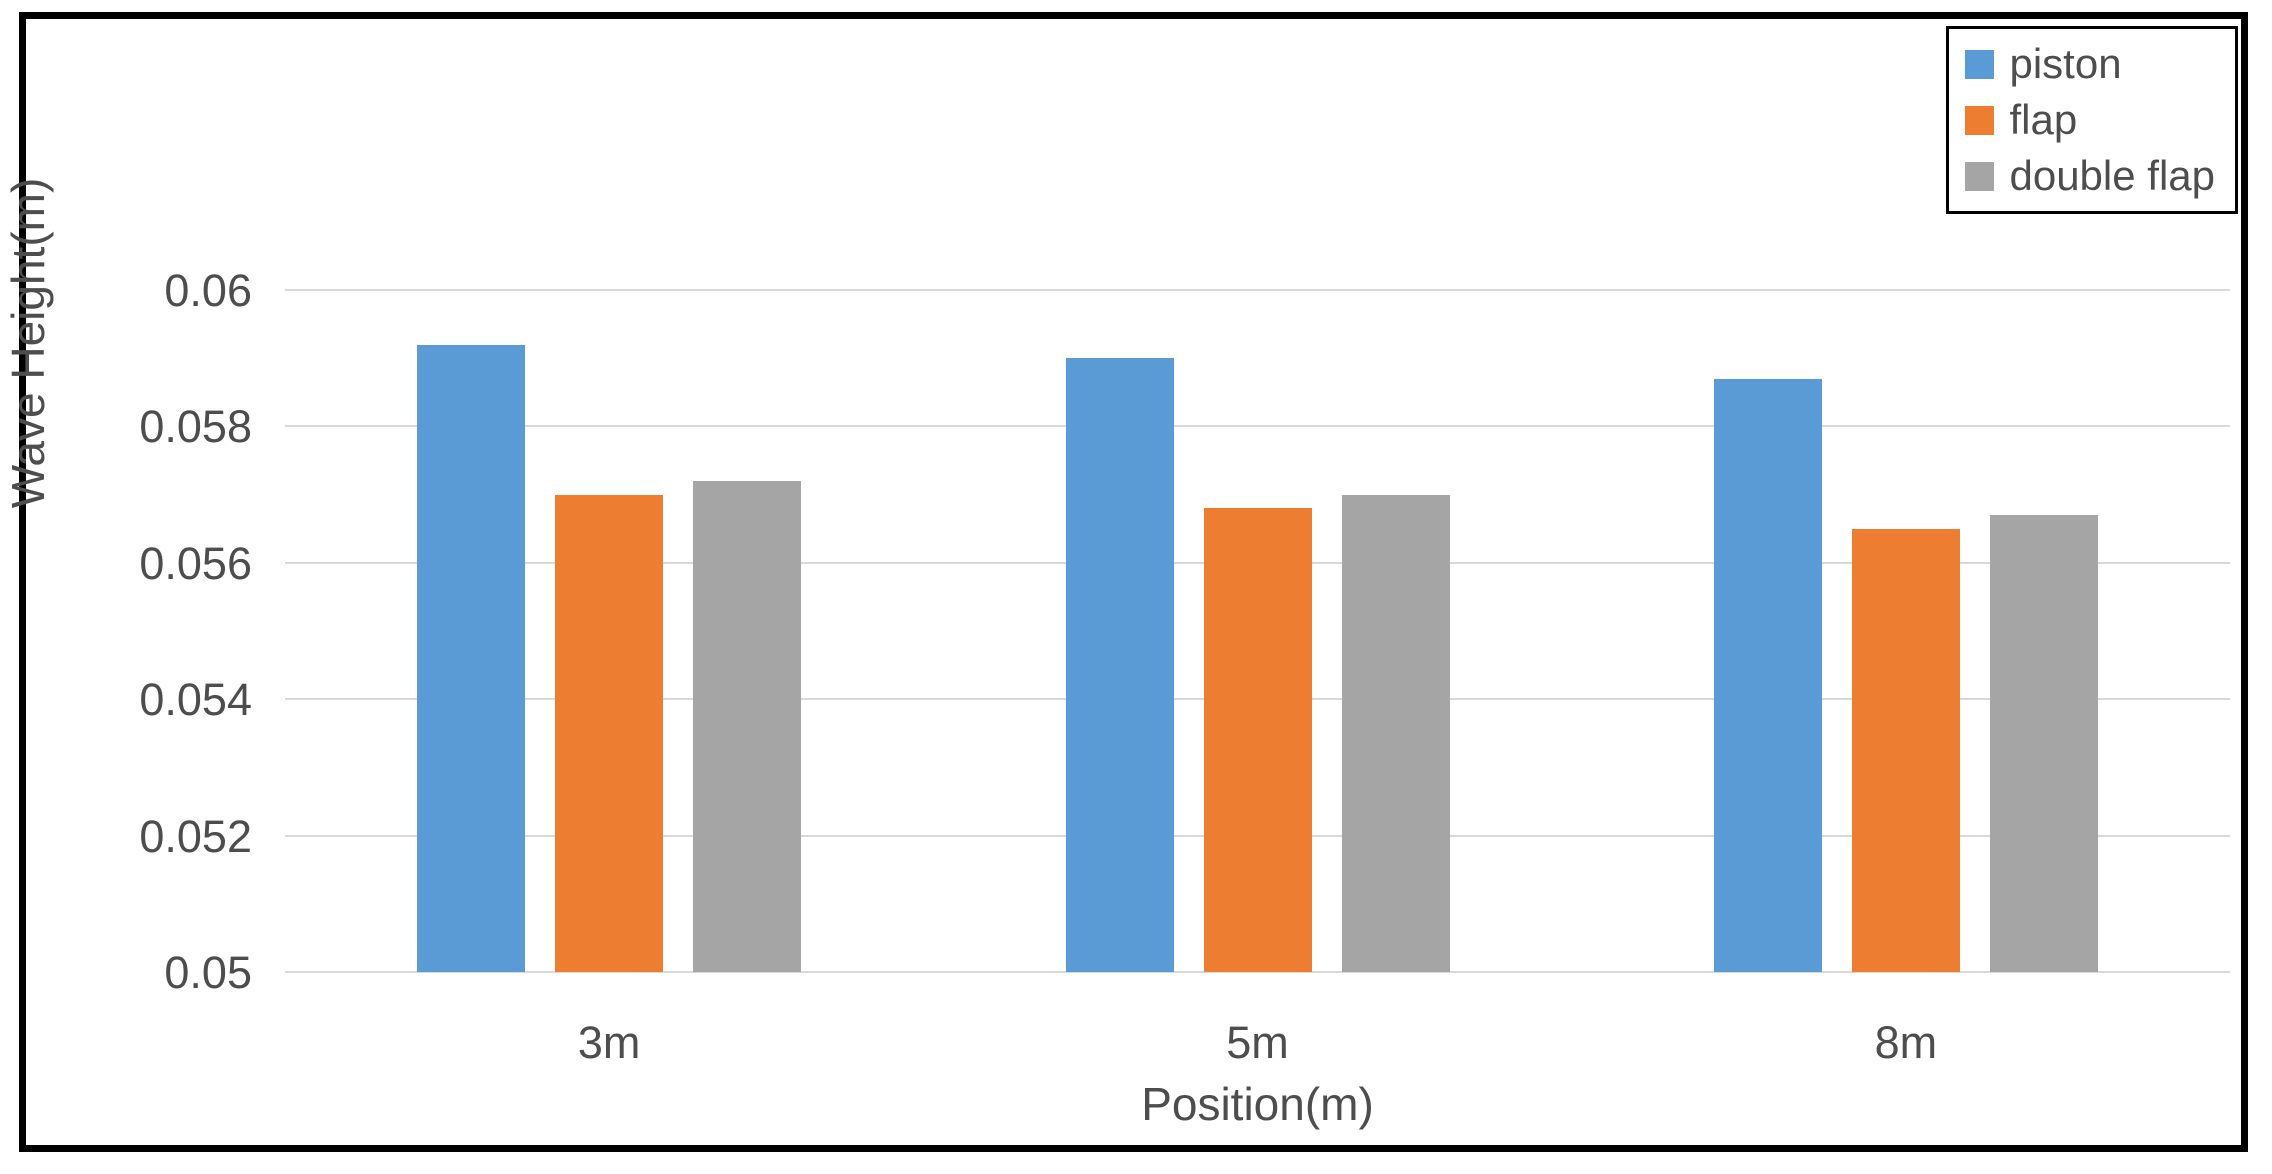 This screenshot has width=2272, height=1174. What do you see at coordinates (208, 972) in the screenshot?
I see `y-tick-label: 0.05` at bounding box center [208, 972].